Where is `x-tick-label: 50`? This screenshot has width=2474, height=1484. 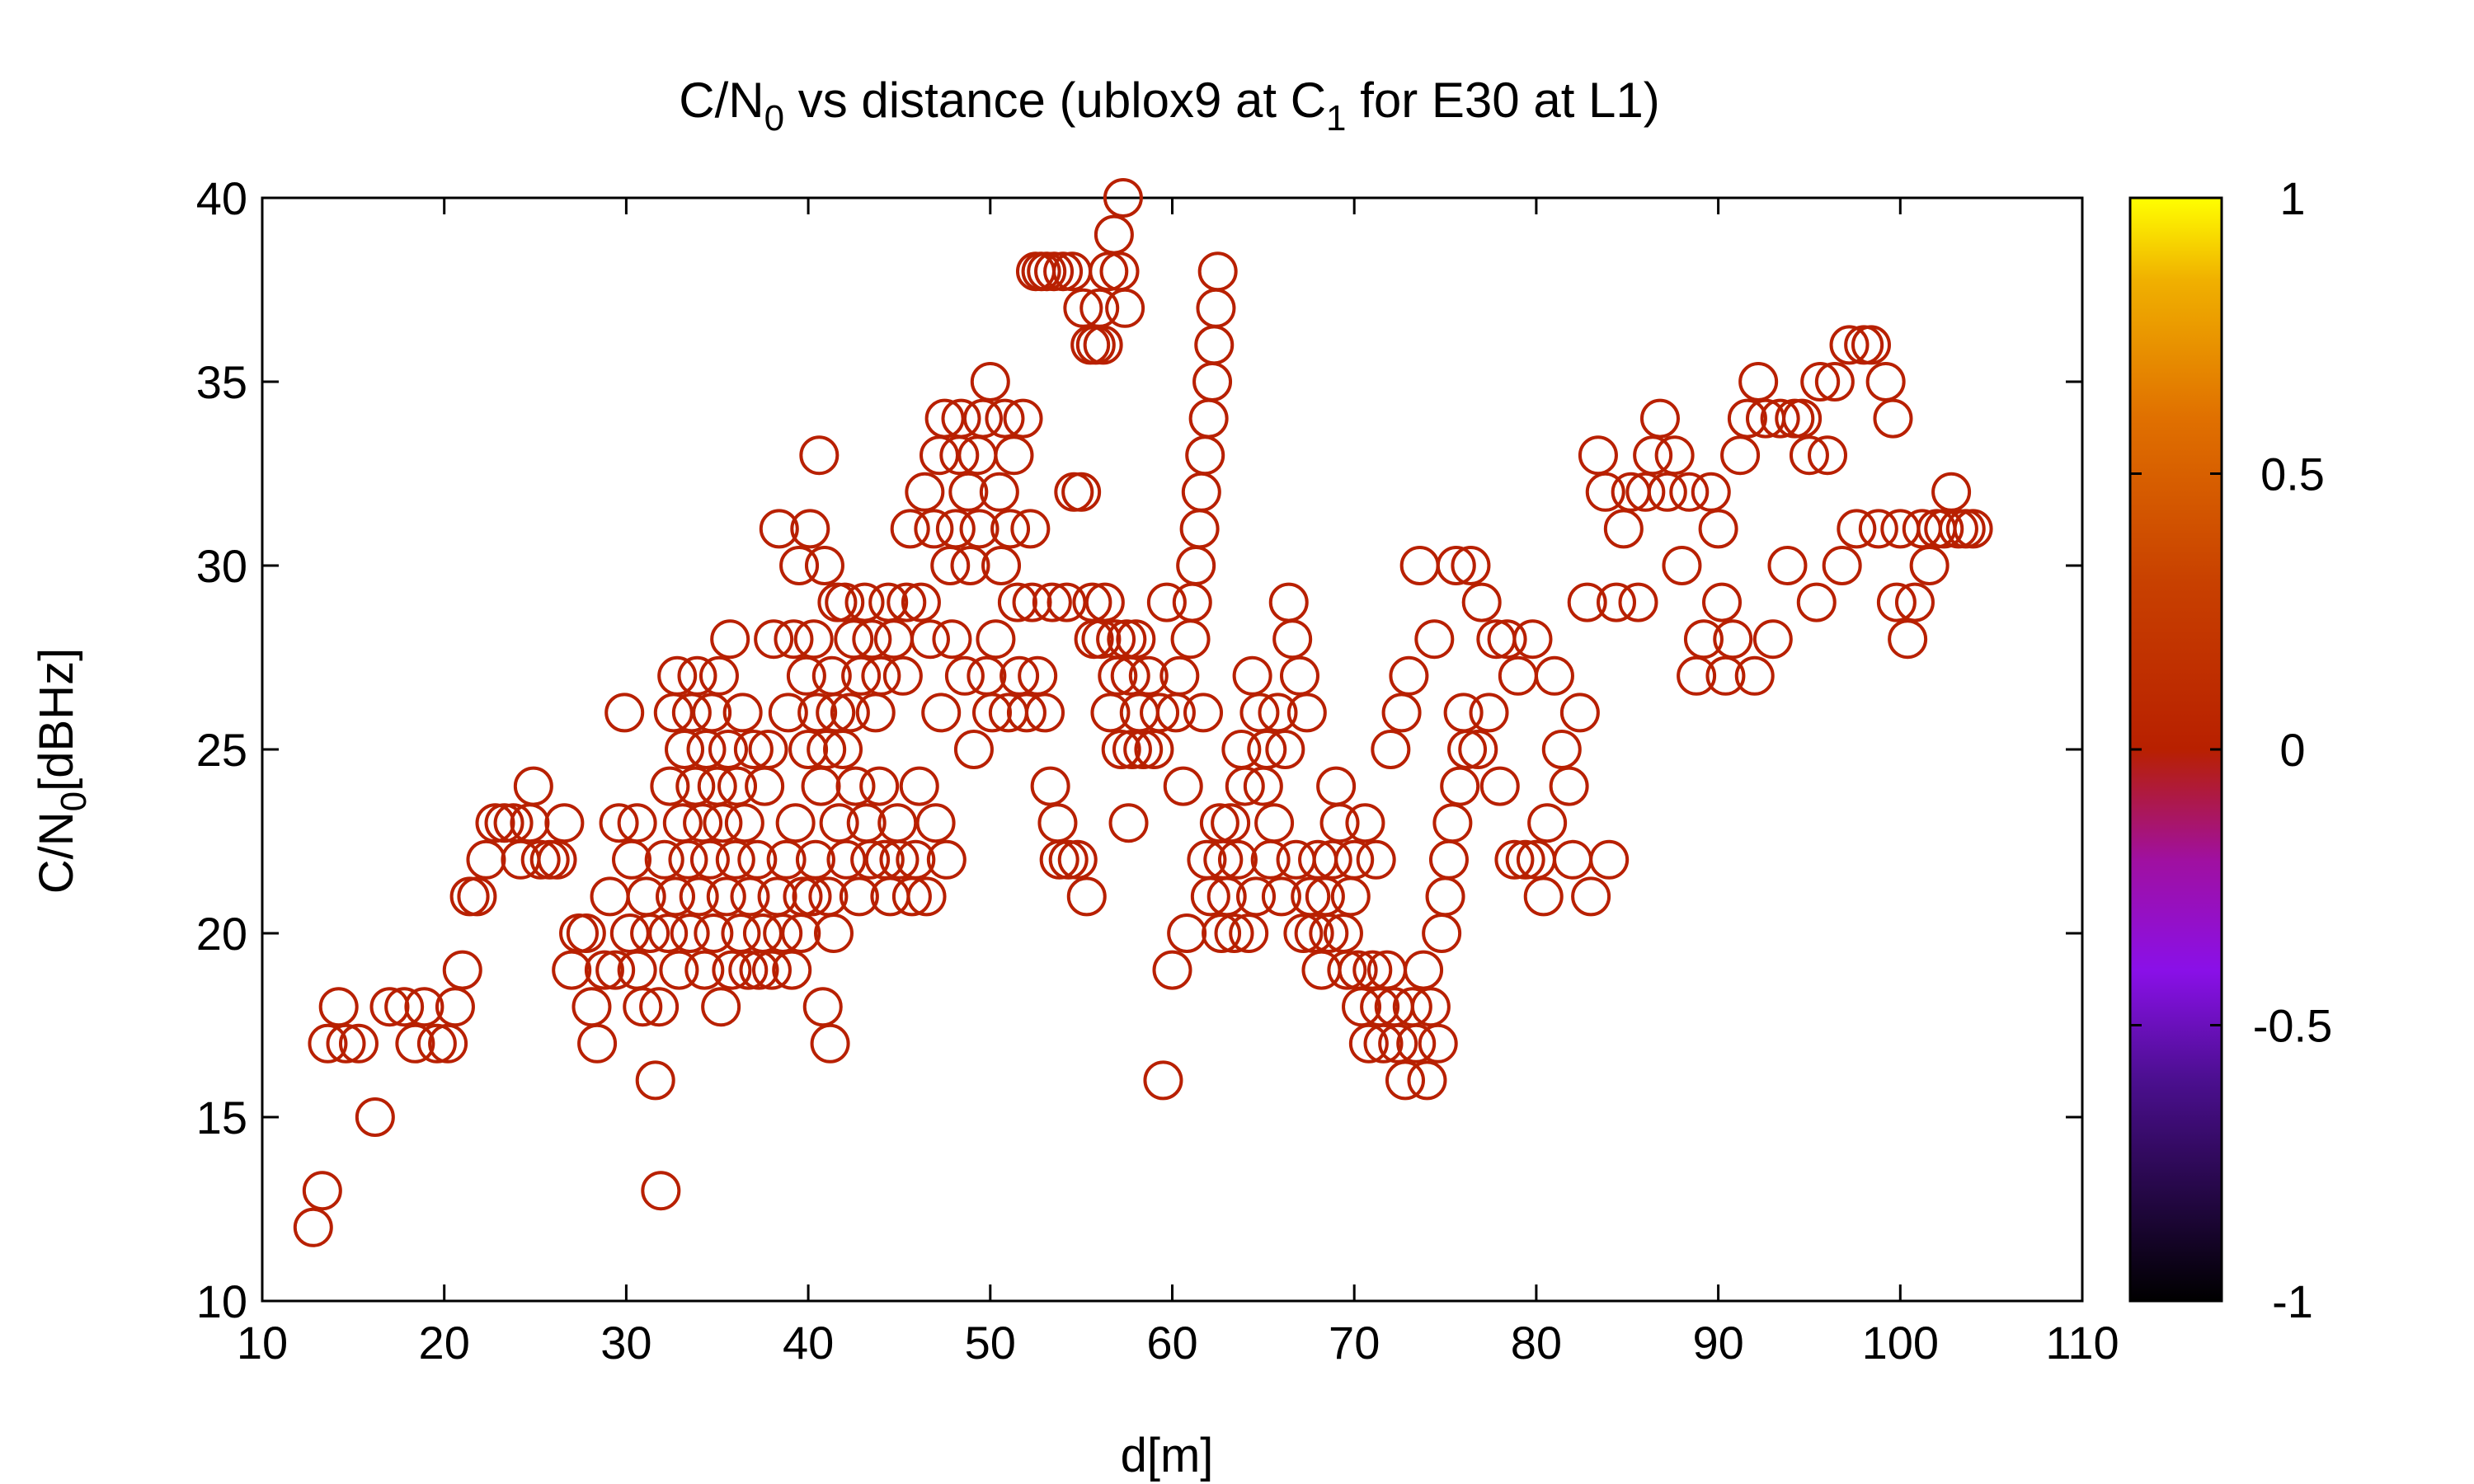 x-tick-label: 50 is located at coordinates (990, 1343).